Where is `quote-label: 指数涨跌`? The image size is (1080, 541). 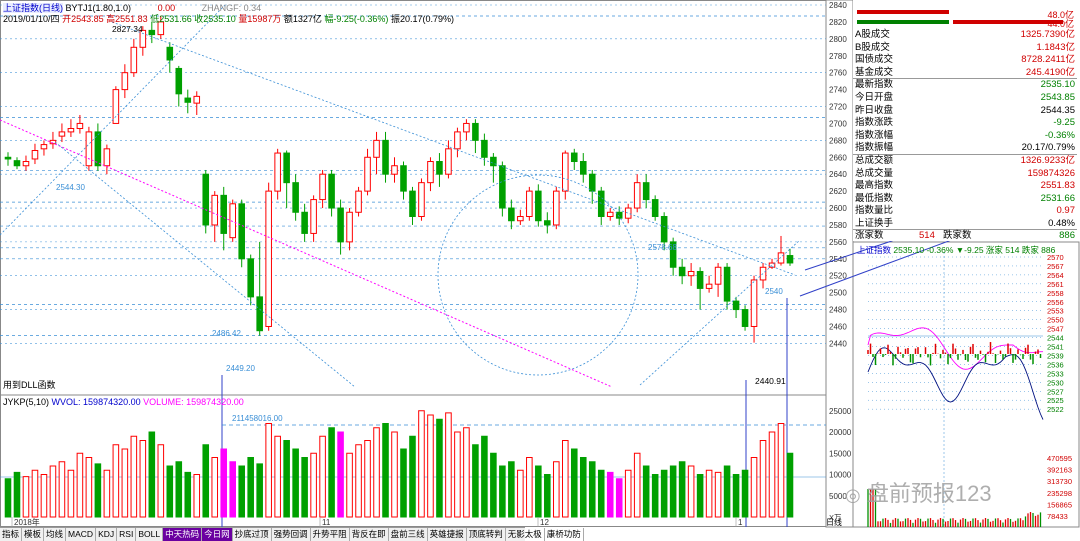
quote-label: 指数涨跌 is located at coordinates (874, 123).